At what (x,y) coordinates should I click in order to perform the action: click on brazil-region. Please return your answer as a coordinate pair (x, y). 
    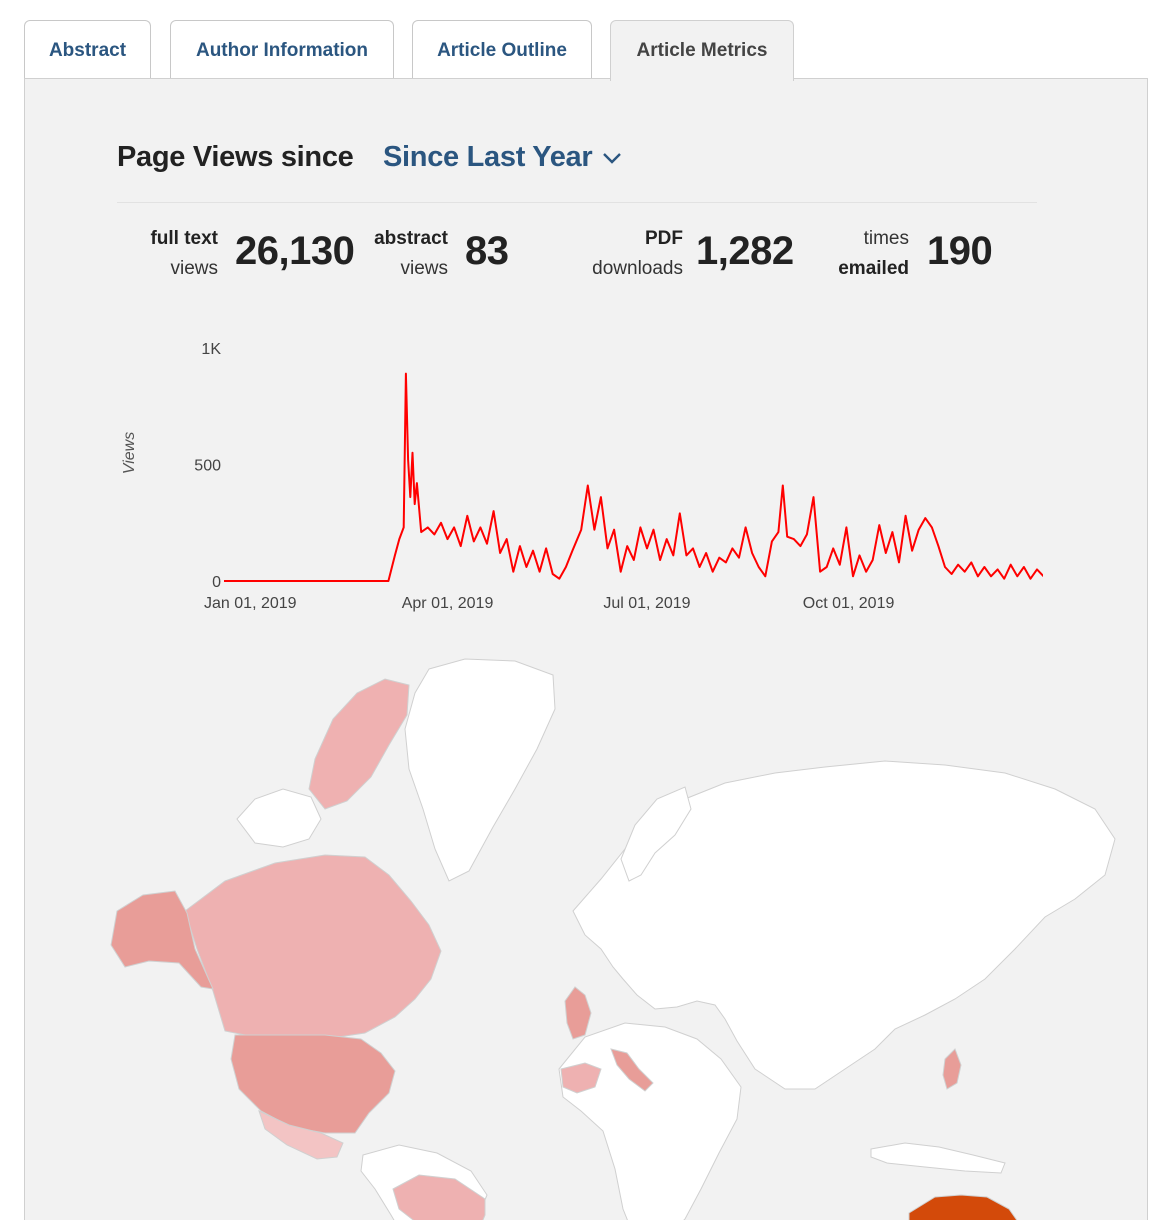
    Looking at the image, I should click on (439, 1197).